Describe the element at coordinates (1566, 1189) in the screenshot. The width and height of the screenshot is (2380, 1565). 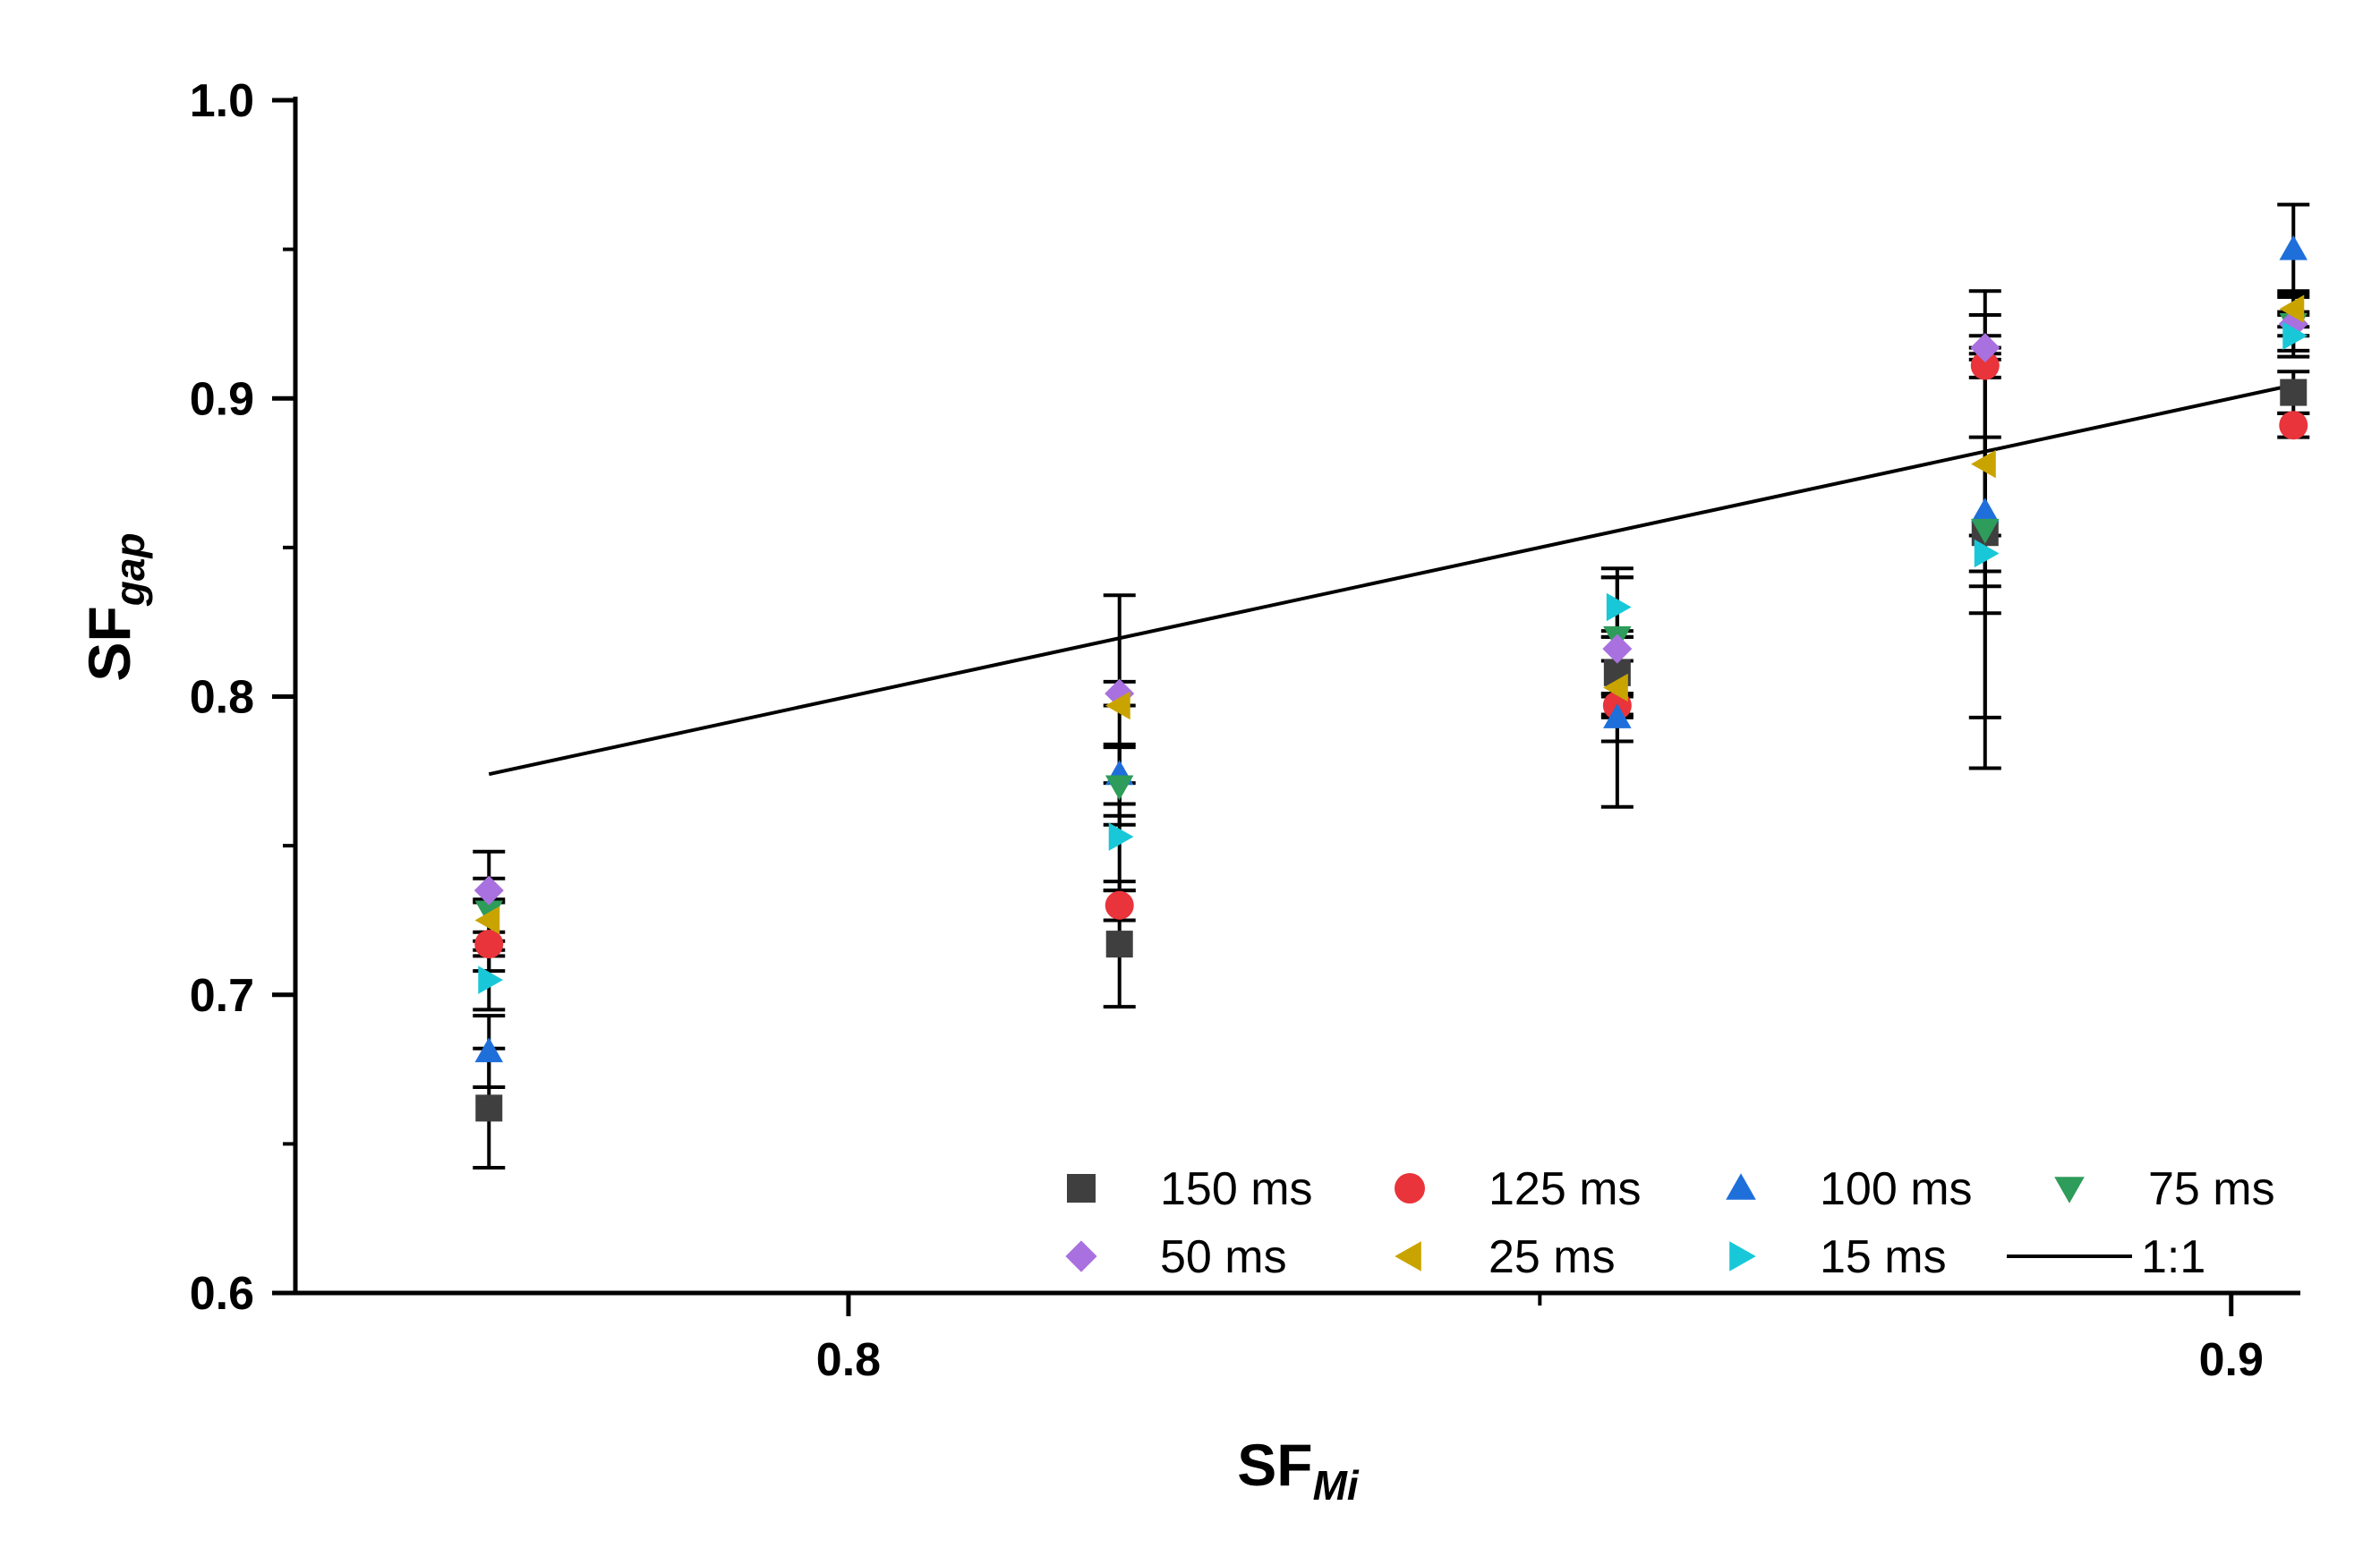
I see `legend-label: 125 ms` at that location.